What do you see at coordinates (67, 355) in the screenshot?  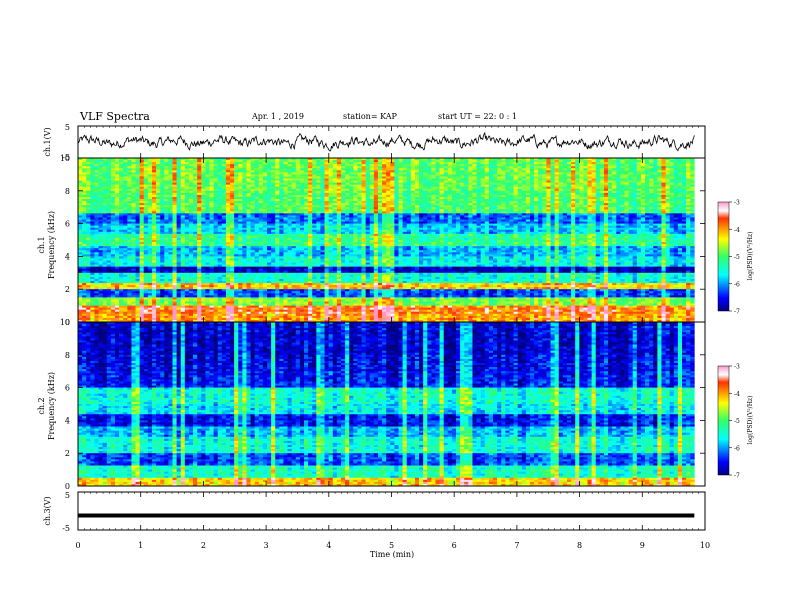 I see `spec2-ytick-8: 8` at bounding box center [67, 355].